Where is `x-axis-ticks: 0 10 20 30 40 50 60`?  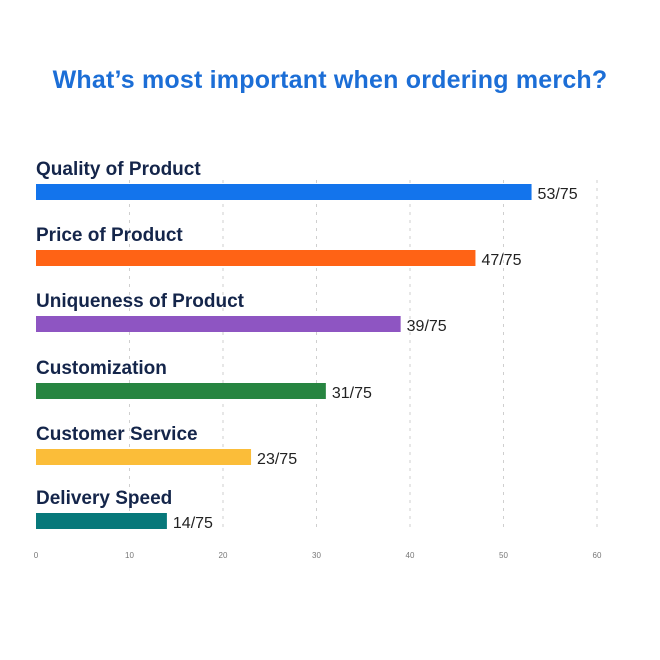
x-axis-ticks: 0 10 20 30 40 50 60 is located at coordinates (318, 555).